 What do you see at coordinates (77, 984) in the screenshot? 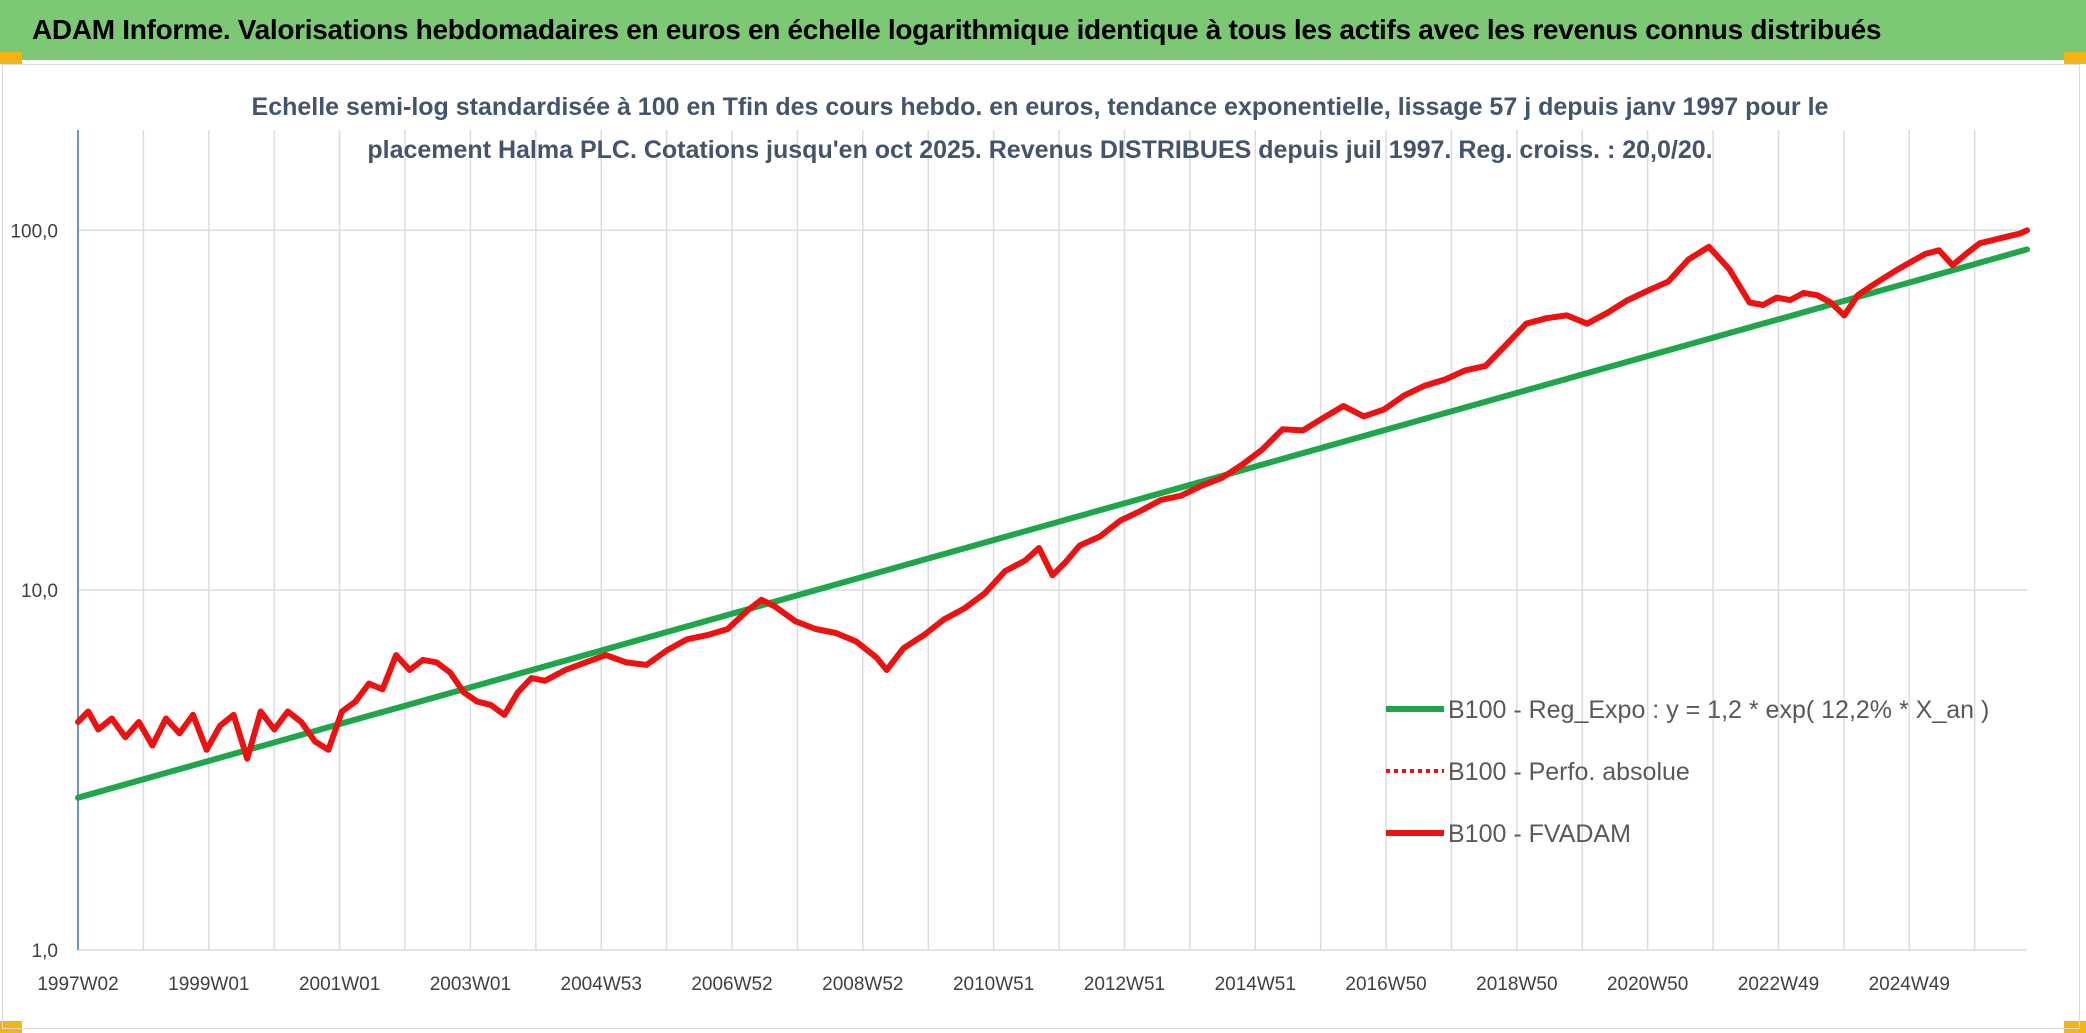
I see `x-tick-label: 1997W02` at bounding box center [77, 984].